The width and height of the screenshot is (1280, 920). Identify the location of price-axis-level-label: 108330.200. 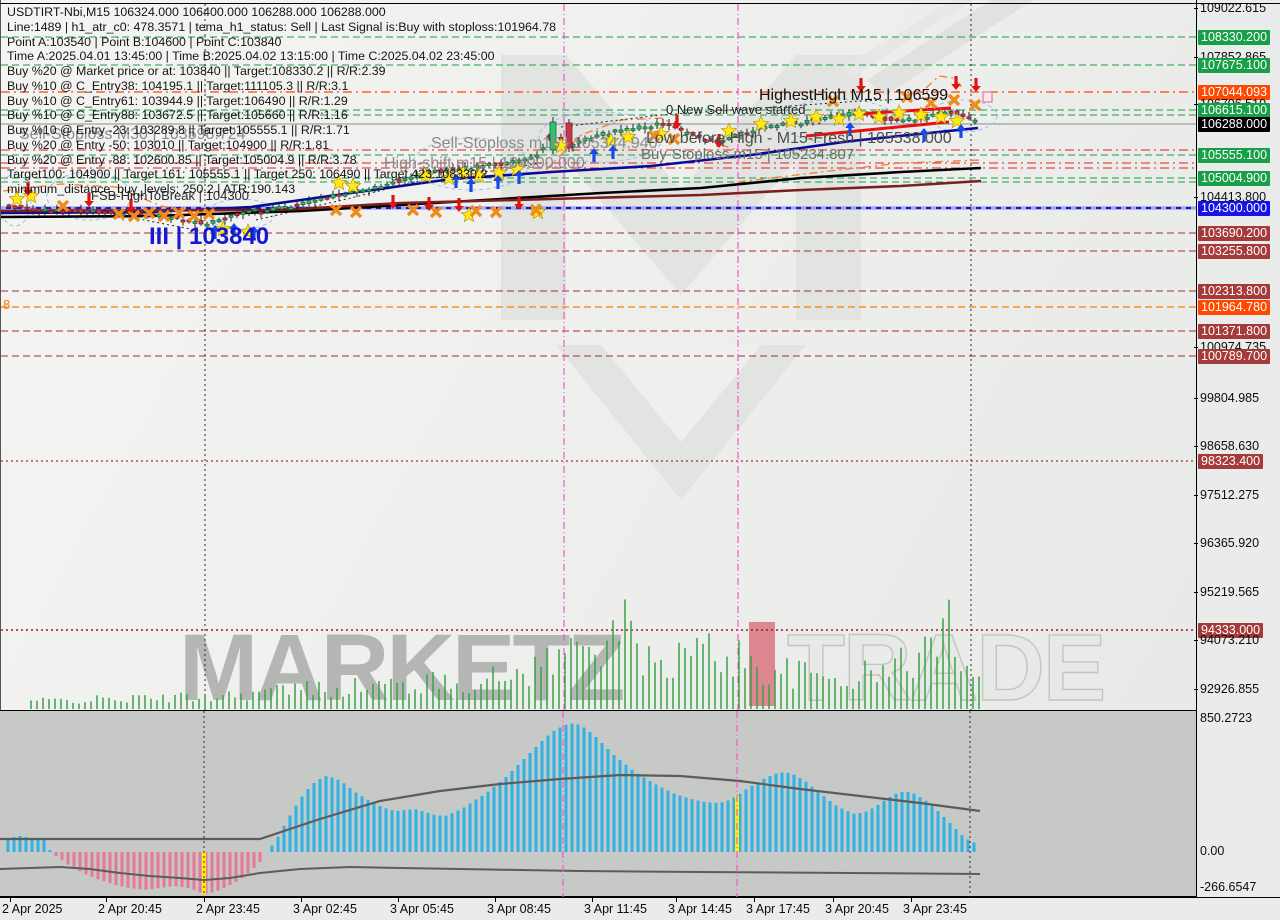
(1234, 37).